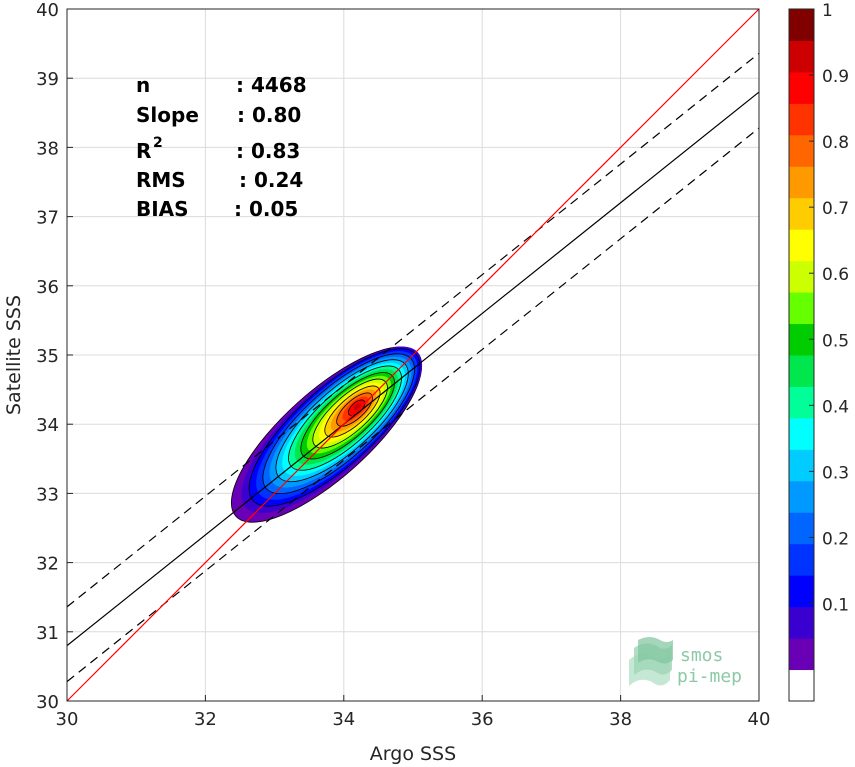 The height and width of the screenshot is (767, 855). What do you see at coordinates (47, 633) in the screenshot?
I see `y-tick-label: 31` at bounding box center [47, 633].